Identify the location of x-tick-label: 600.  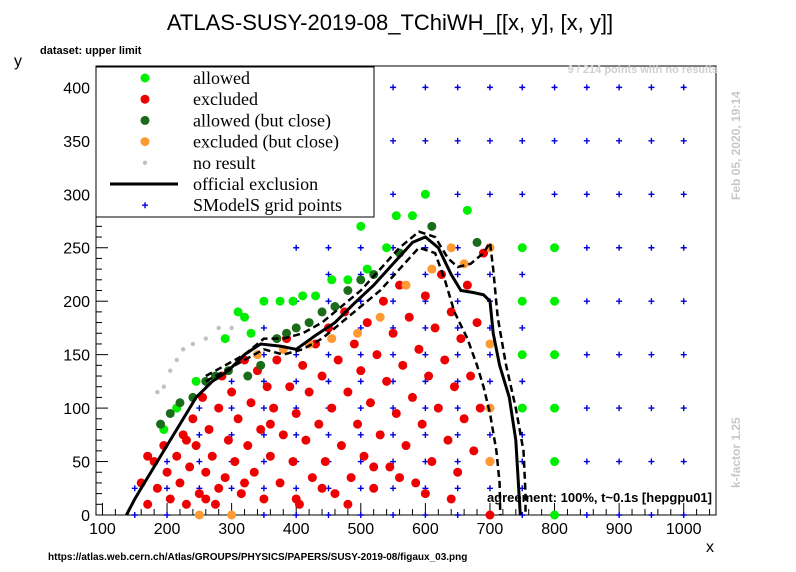
(425, 529).